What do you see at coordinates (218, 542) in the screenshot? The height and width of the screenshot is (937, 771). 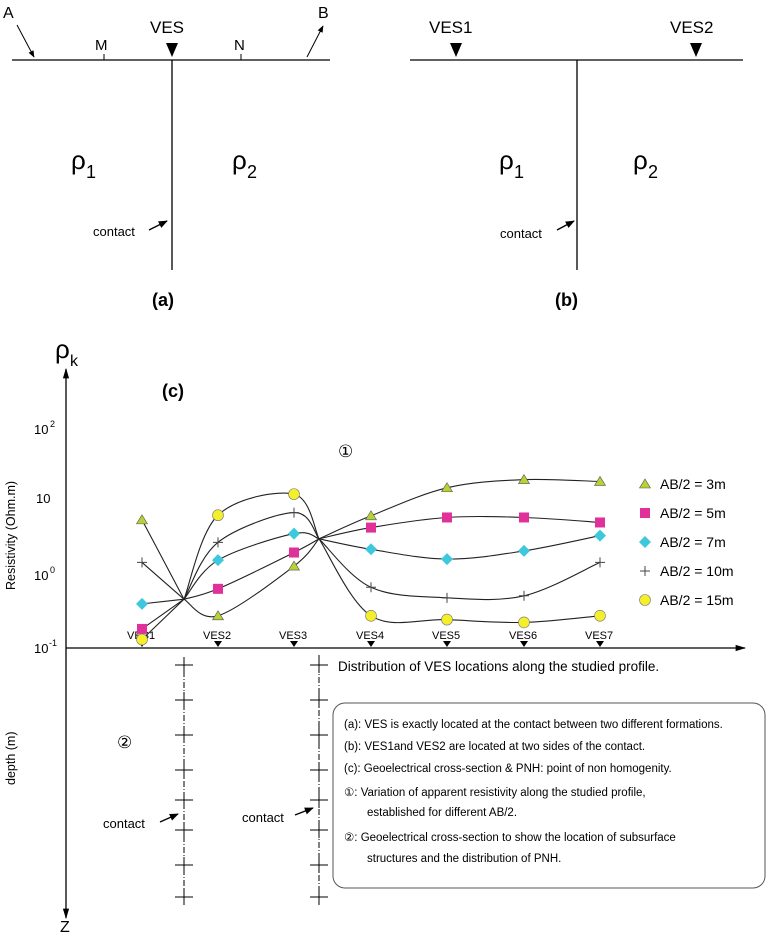 I see `marker-plus-ves2` at bounding box center [218, 542].